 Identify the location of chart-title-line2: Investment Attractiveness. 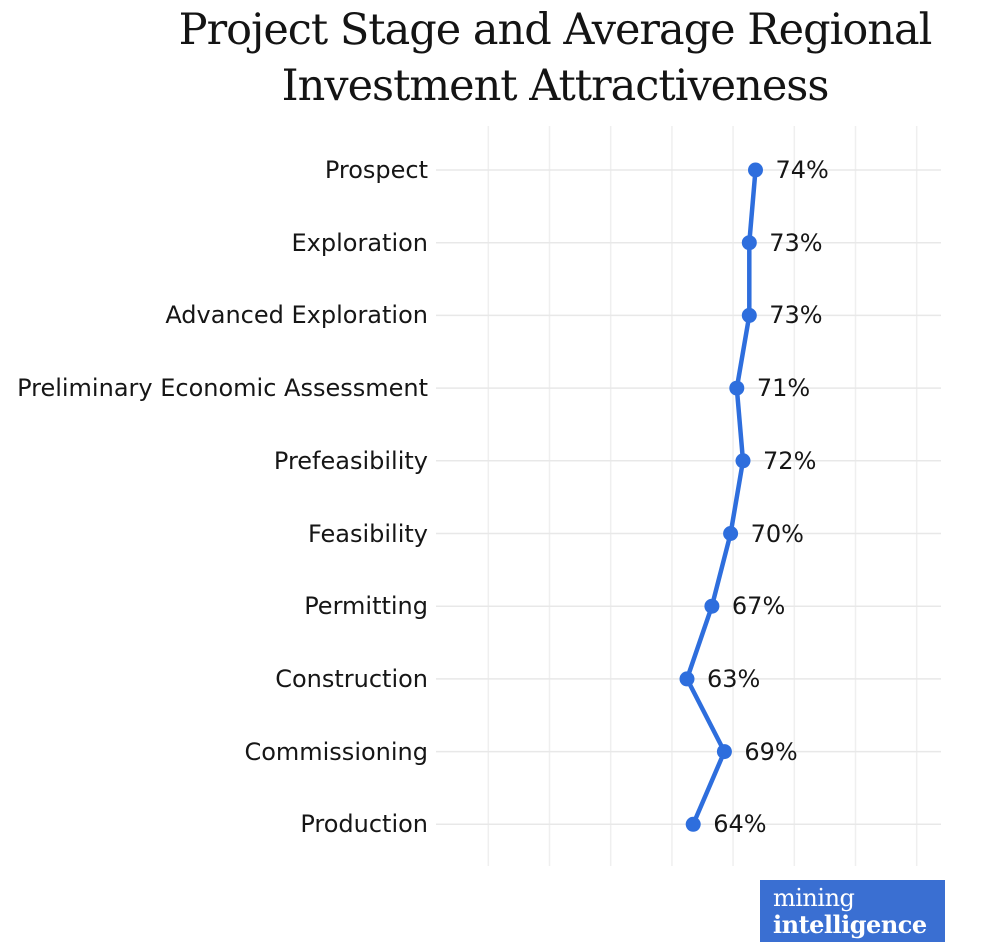
(555, 86).